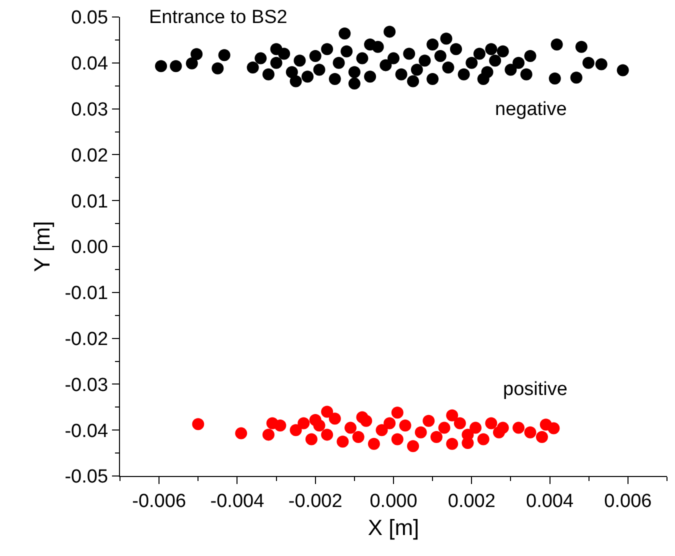 This screenshot has height=556, width=675. I want to click on x-tick-label: 0.002, so click(472, 501).